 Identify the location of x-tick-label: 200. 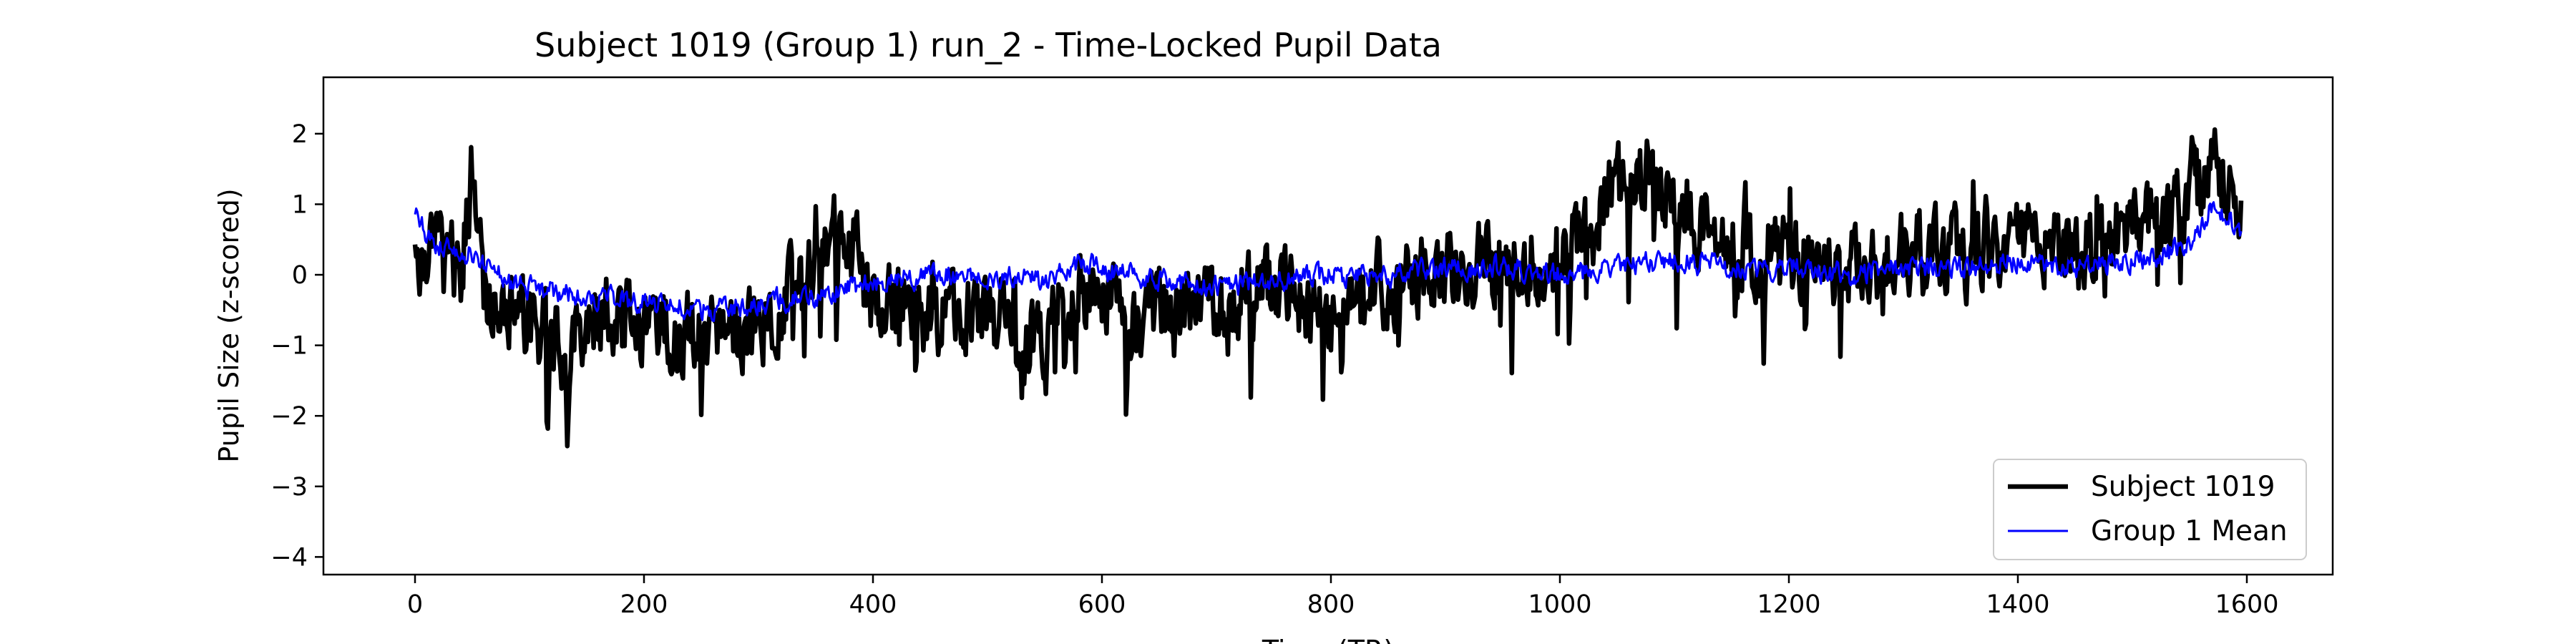
(644, 604).